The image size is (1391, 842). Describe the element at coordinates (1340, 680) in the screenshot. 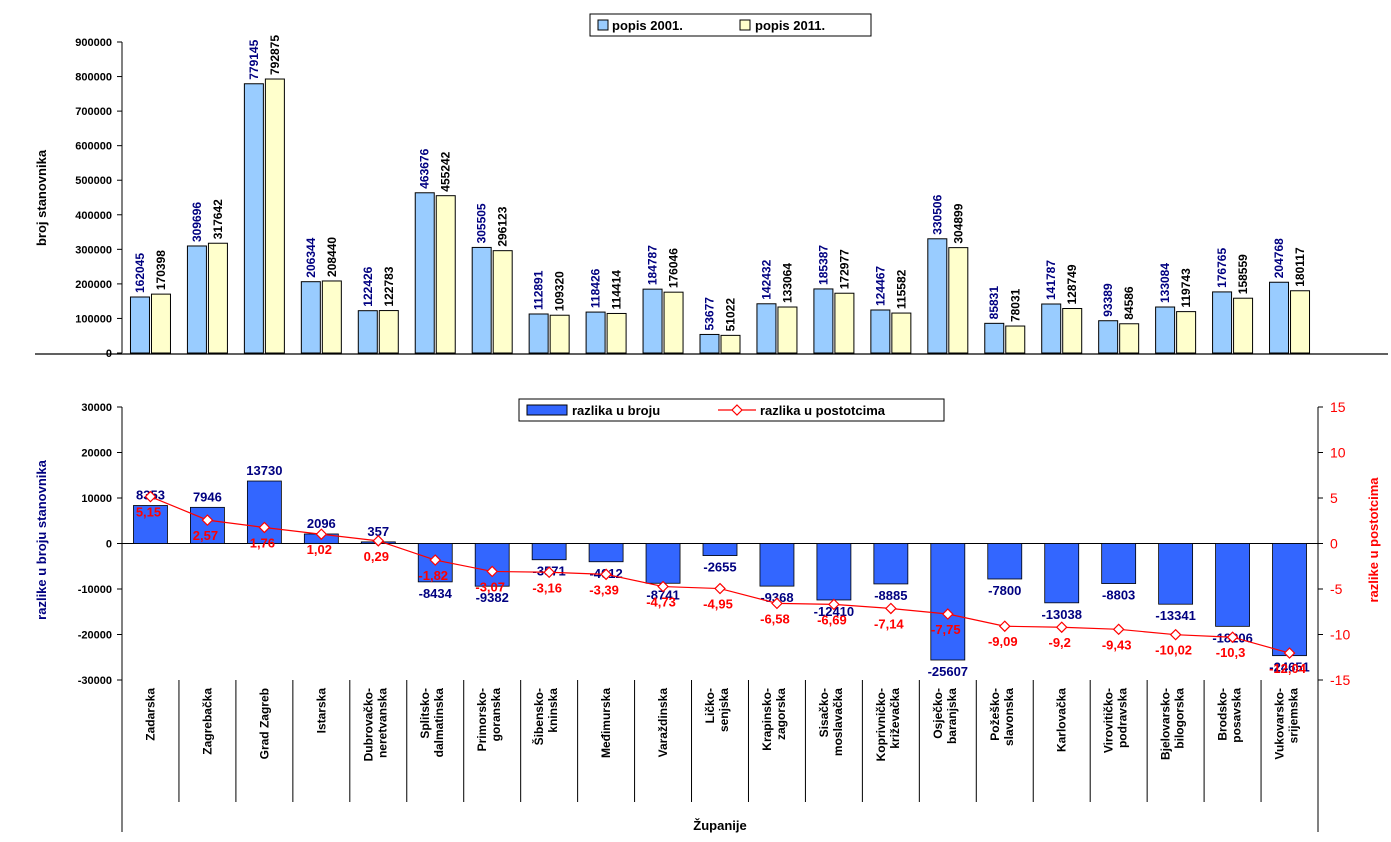

I see `bottom-y2-tick-label: -15` at that location.